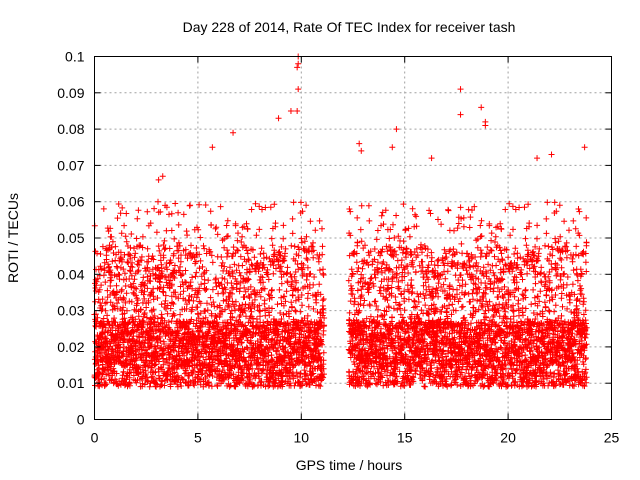  What do you see at coordinates (70, 311) in the screenshot?
I see `y-tick-label: 0.03` at bounding box center [70, 311].